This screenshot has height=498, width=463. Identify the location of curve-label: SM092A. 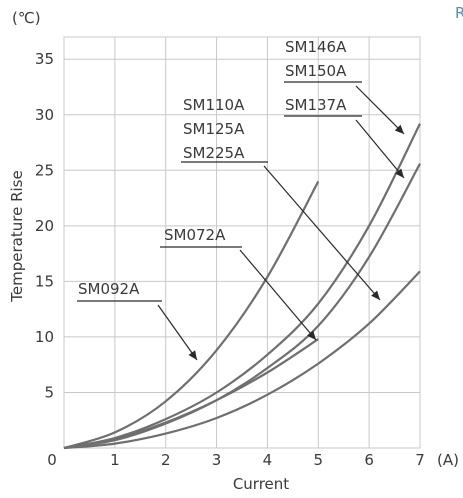
(109, 289).